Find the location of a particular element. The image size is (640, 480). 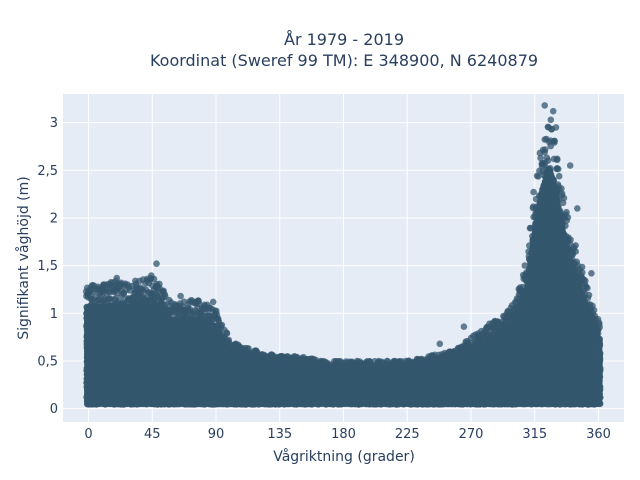

chart-title-line1: År 1979 - 2019 is located at coordinates (344, 39).